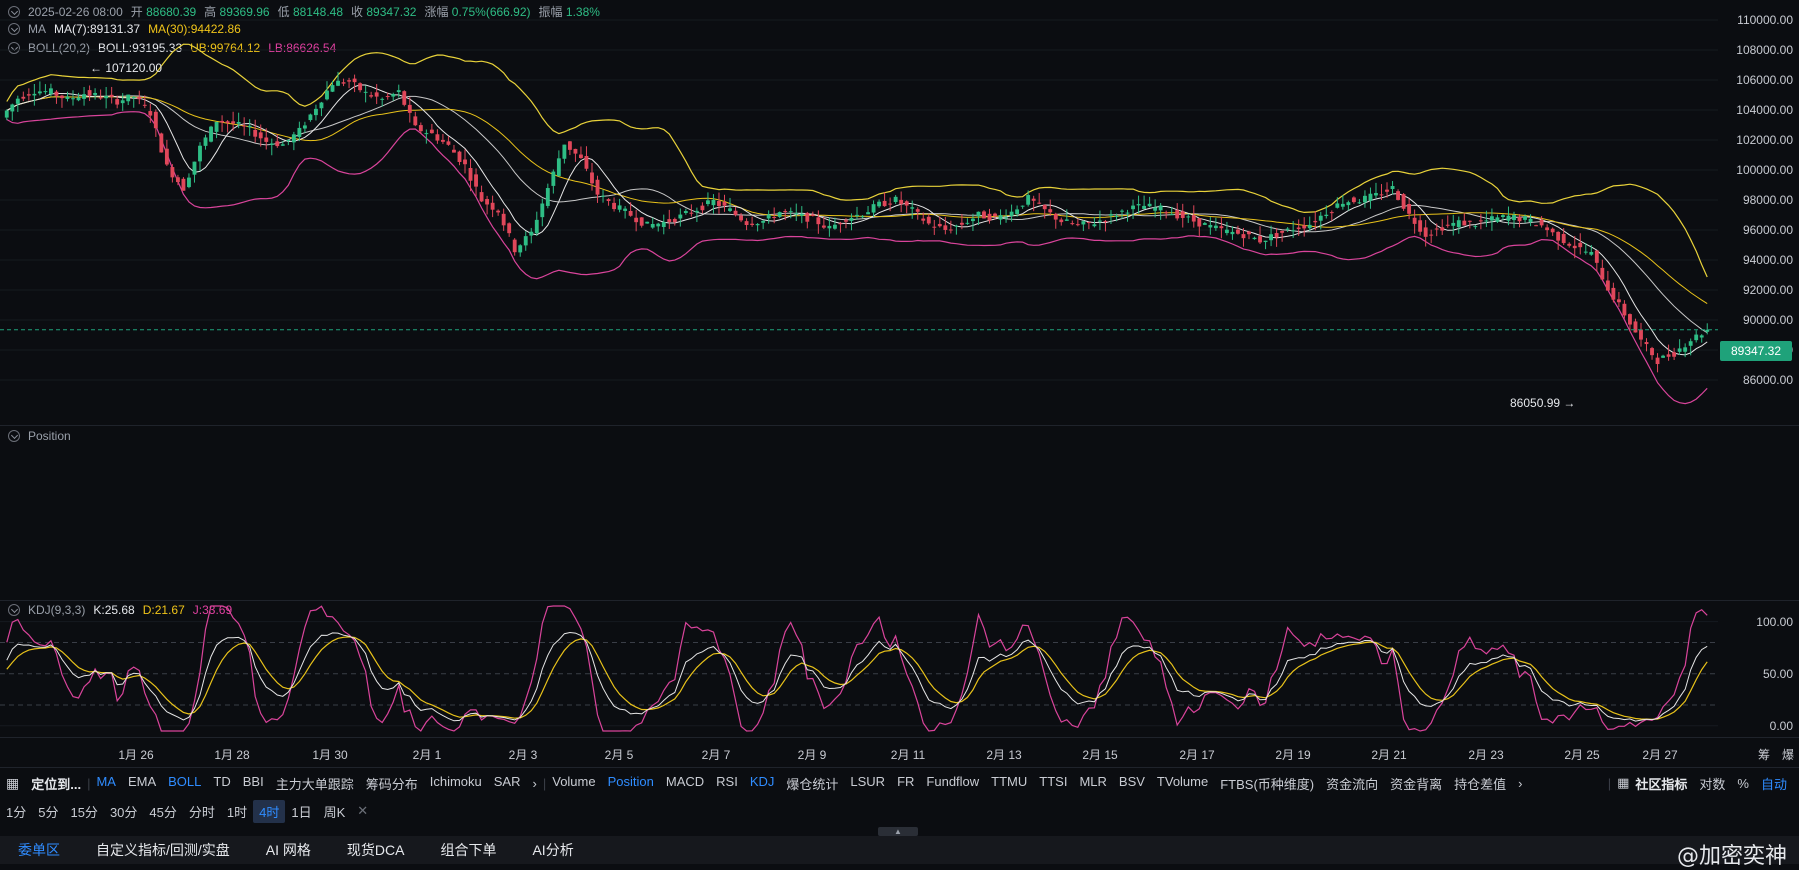 The image size is (1799, 870). I want to click on ma-label: MA, so click(37, 29).